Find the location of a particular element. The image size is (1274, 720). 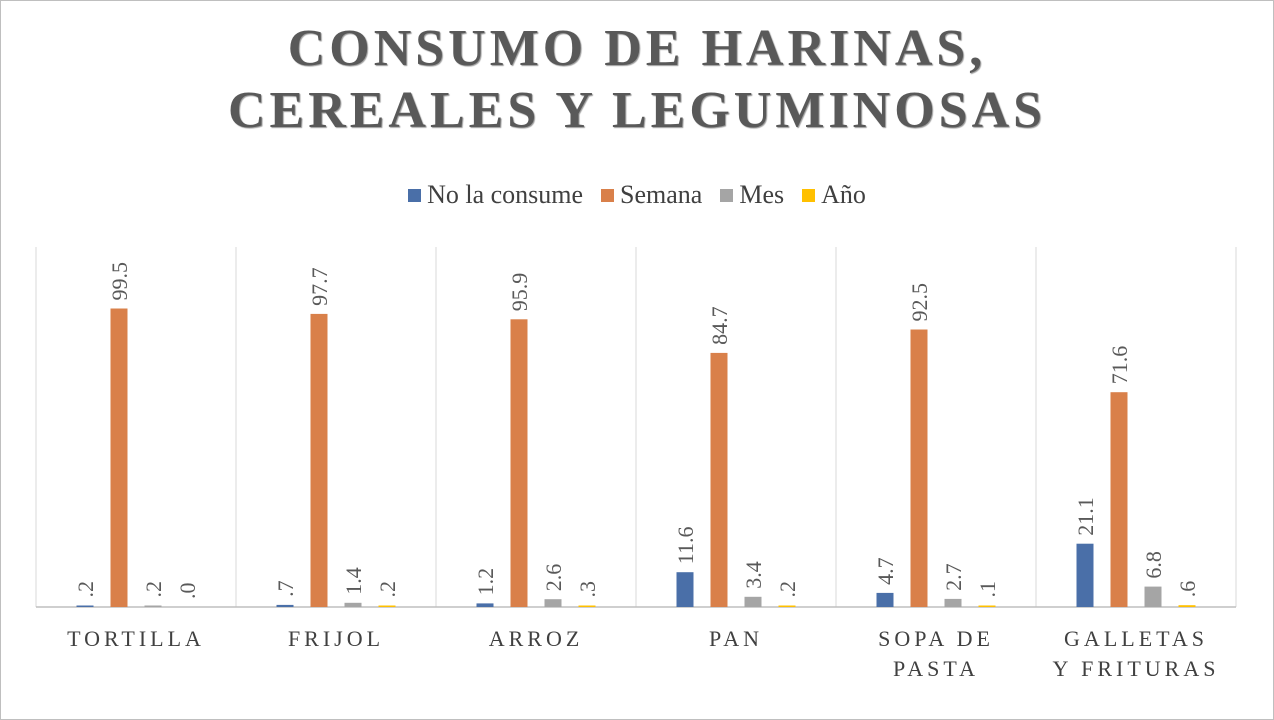

legend-item-ano: Año is located at coordinates (834, 195).